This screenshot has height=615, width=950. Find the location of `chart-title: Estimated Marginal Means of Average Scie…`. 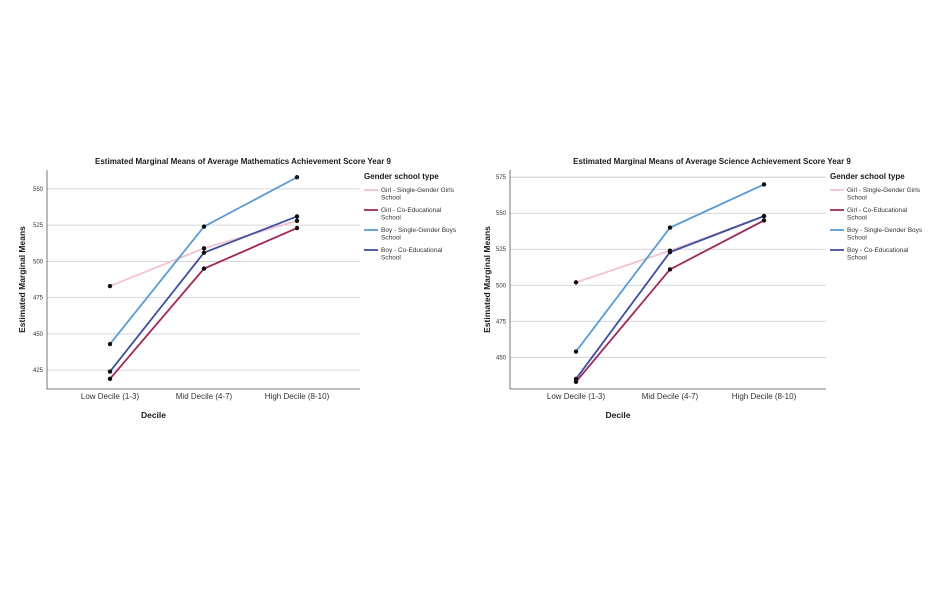

chart-title: Estimated Marginal Means of Average Scie… is located at coordinates (712, 161).